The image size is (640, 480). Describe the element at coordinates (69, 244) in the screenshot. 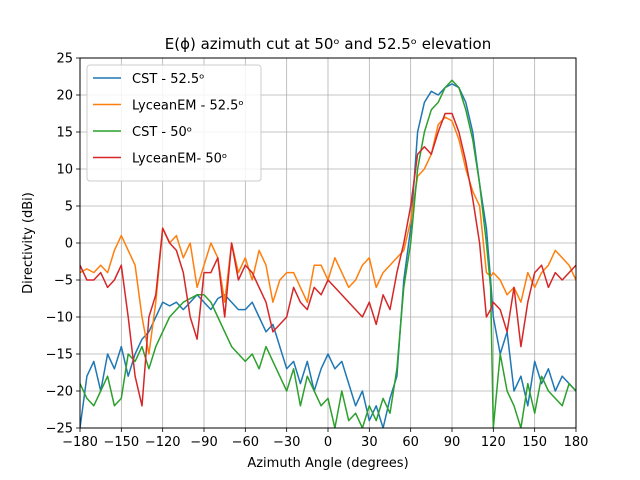

I see `y-tick-label: 0` at that location.